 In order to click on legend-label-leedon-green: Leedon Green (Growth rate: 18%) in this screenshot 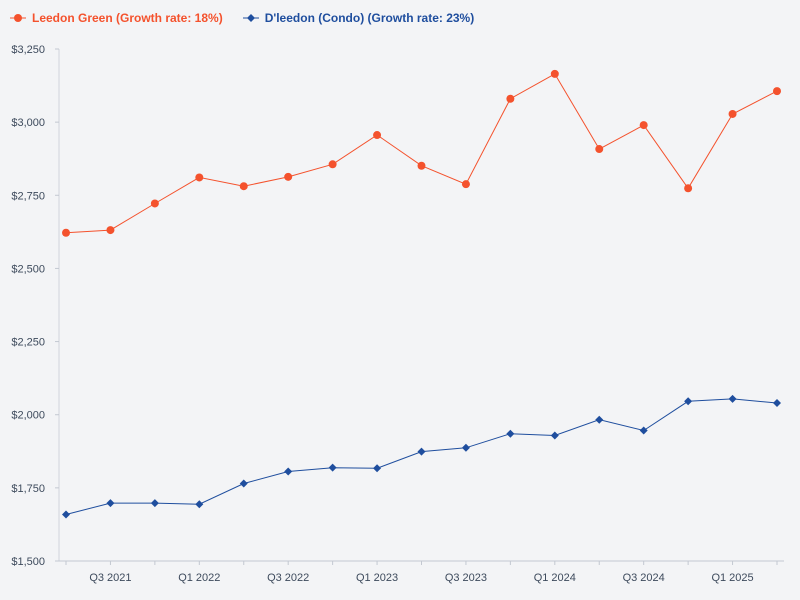, I will do `click(127, 18)`.